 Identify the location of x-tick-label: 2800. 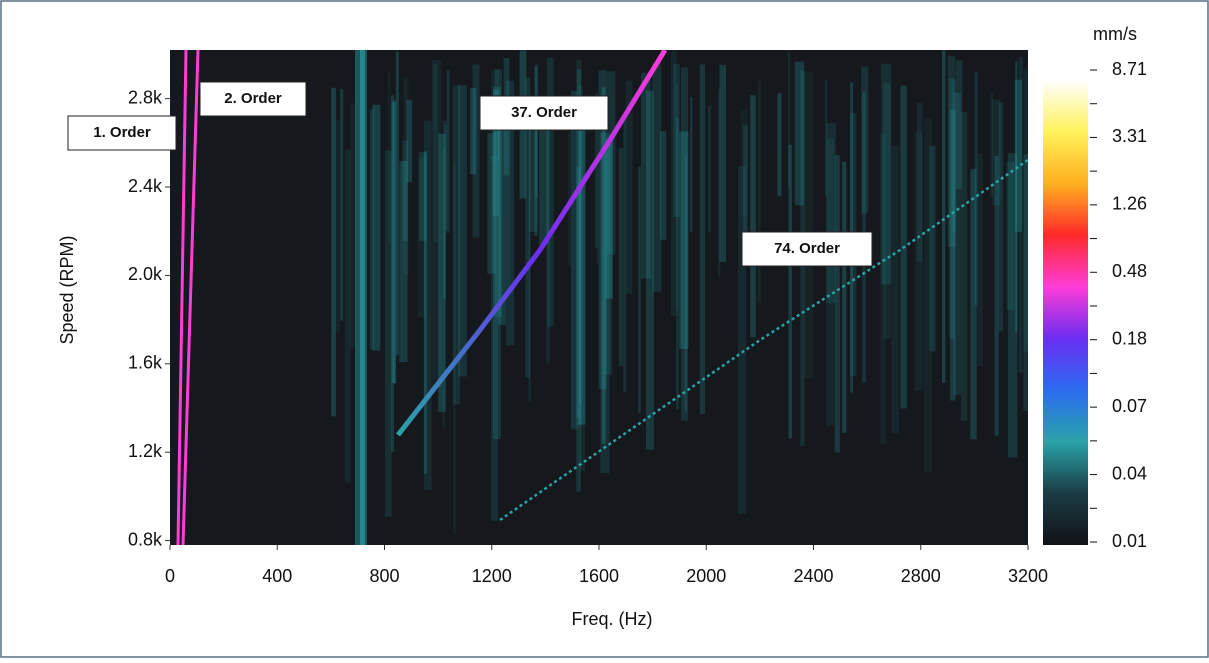
(921, 576).